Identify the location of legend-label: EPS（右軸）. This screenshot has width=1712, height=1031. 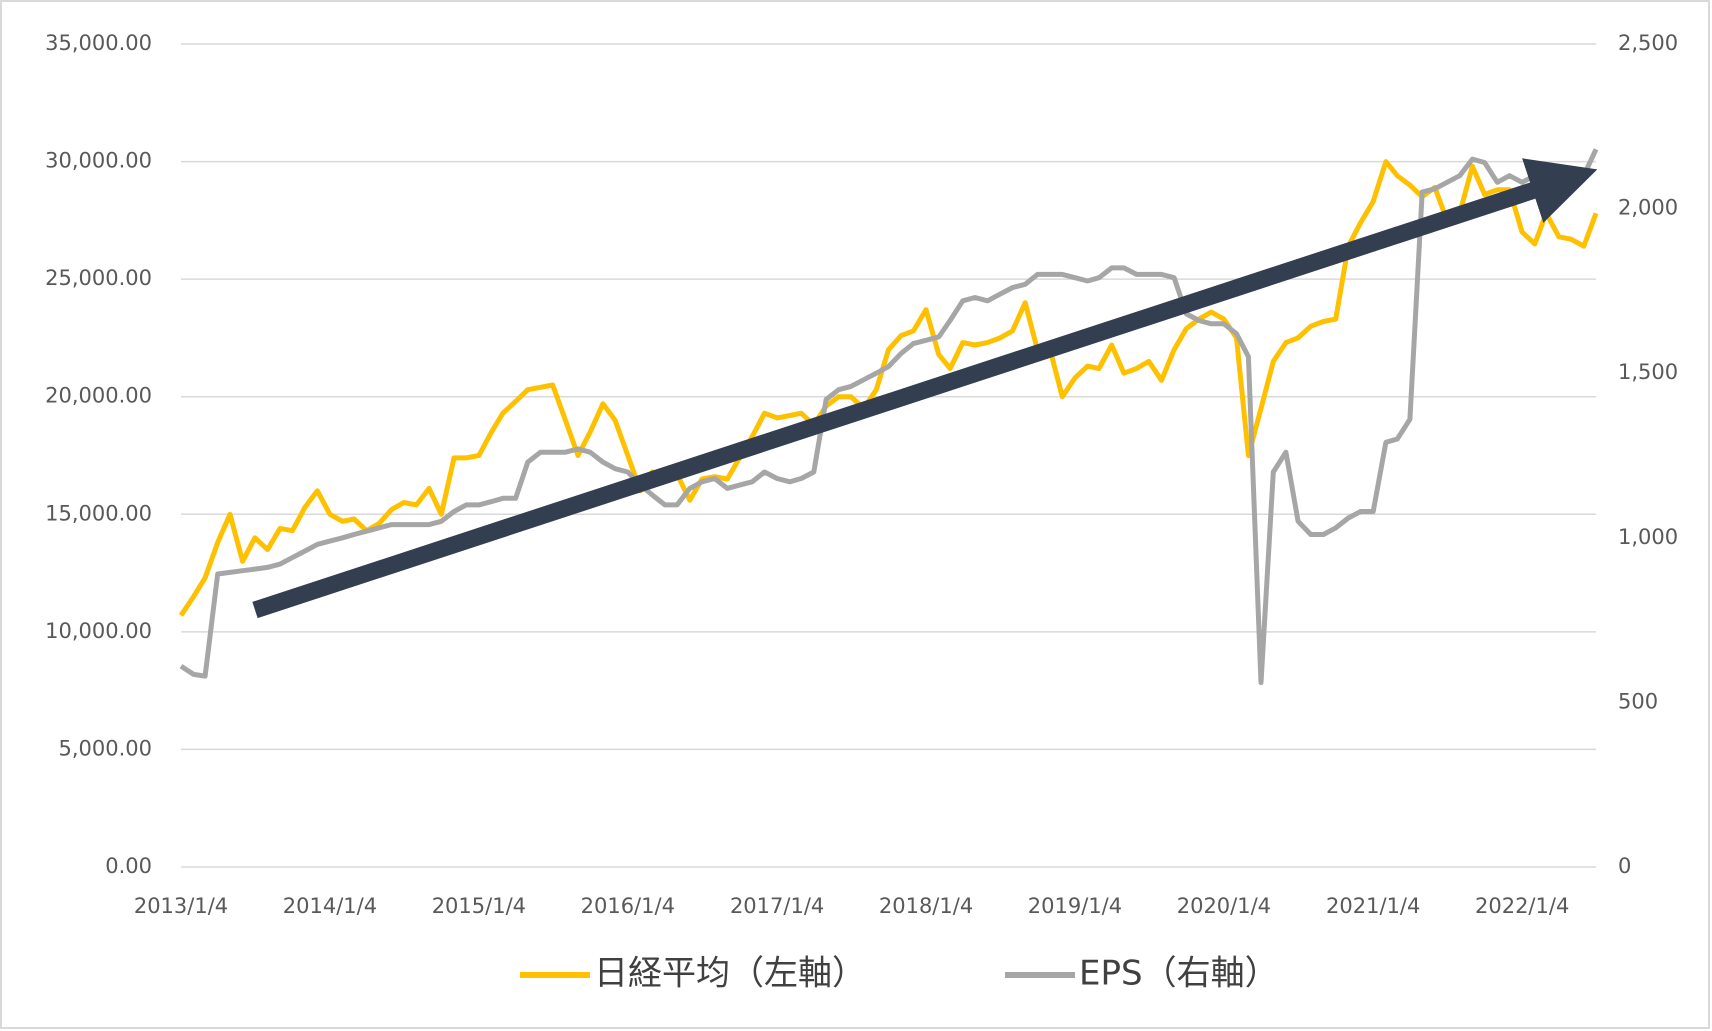
(1179, 974).